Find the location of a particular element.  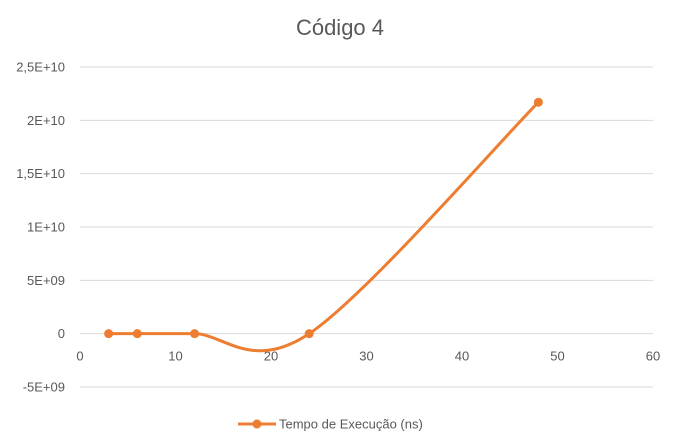

y-tick-label: 1E+10 is located at coordinates (46, 227).